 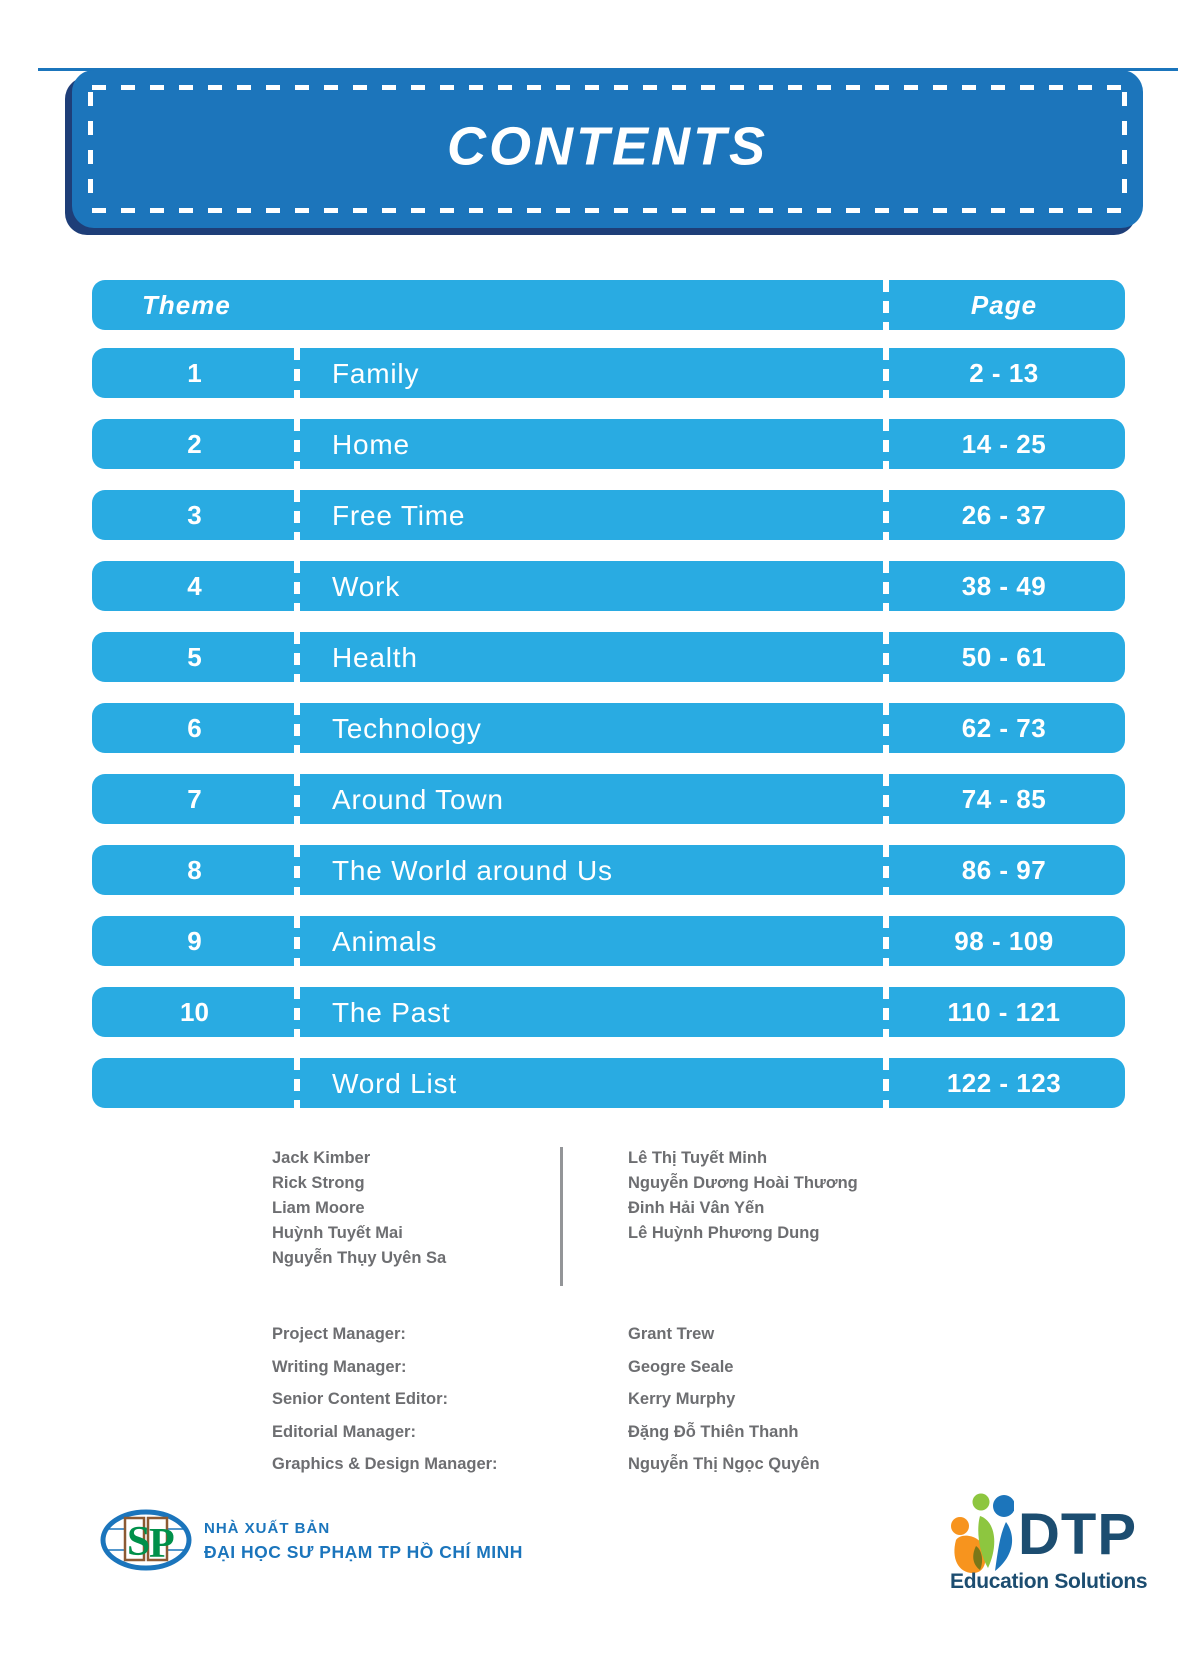 I want to click on toc-row-pages: 14 - 25, so click(x=1004, y=444).